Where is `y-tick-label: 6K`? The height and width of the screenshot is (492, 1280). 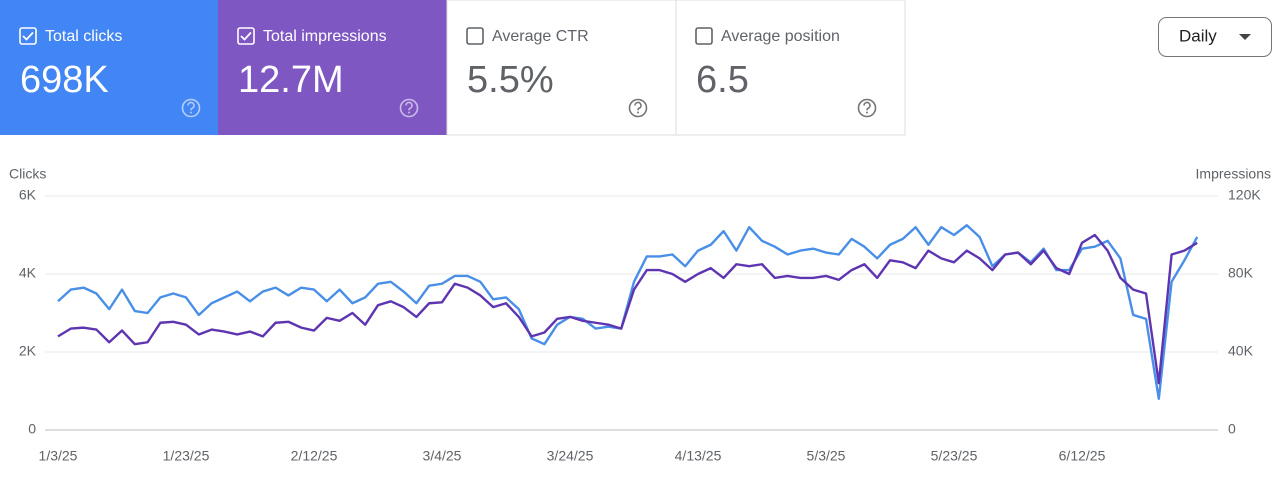
y-tick-label: 6K is located at coordinates (28, 195).